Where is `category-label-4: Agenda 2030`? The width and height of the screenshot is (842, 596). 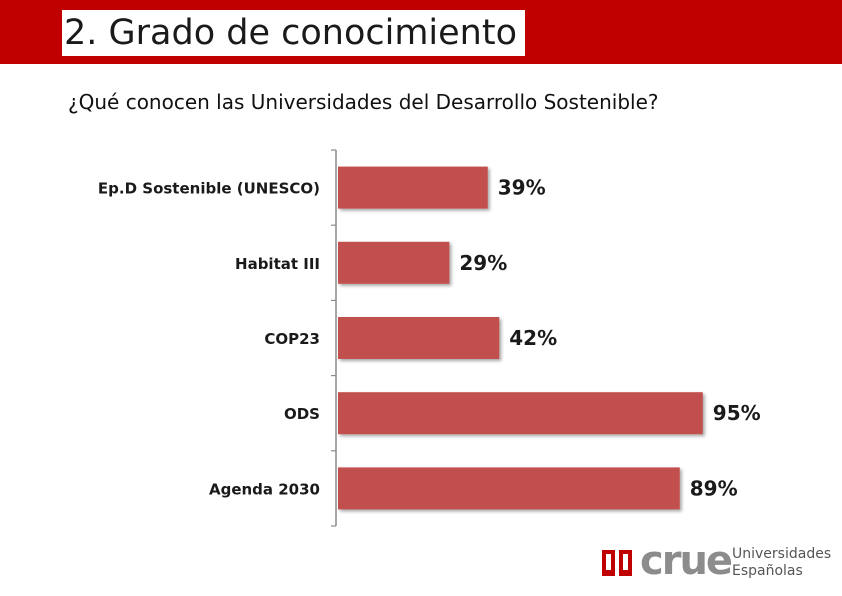
category-label-4: Agenda 2030 is located at coordinates (264, 489).